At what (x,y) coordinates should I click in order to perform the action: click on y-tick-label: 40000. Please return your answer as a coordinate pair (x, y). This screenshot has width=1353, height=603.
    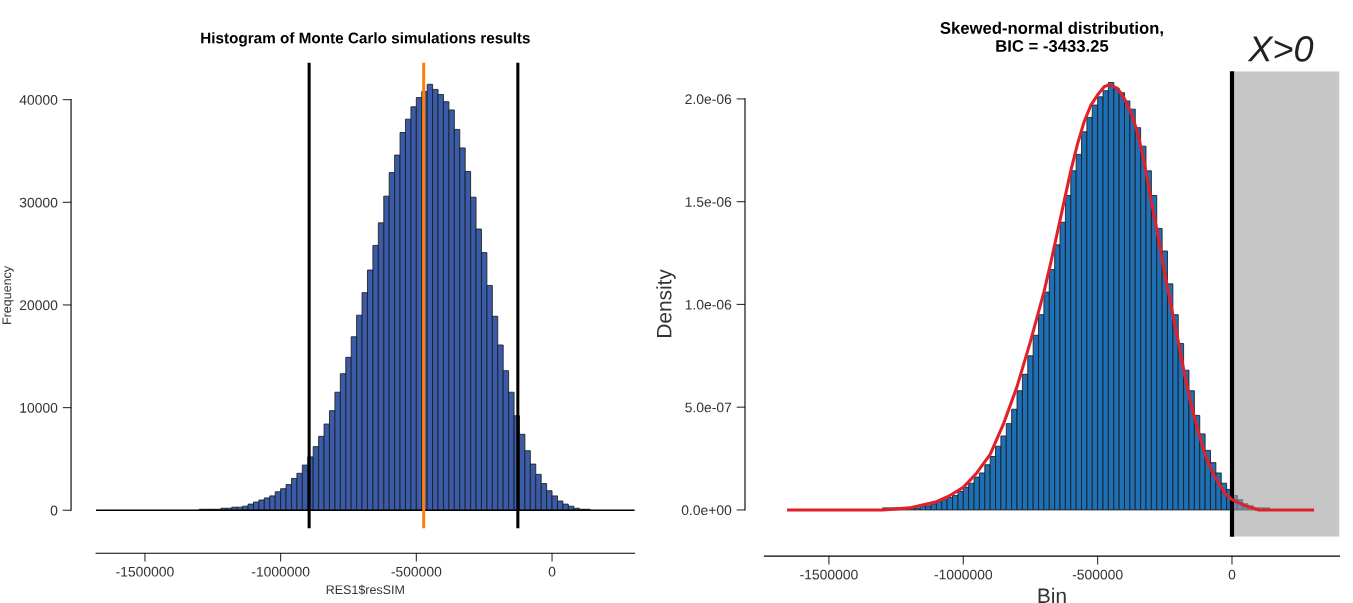
    Looking at the image, I should click on (38, 100).